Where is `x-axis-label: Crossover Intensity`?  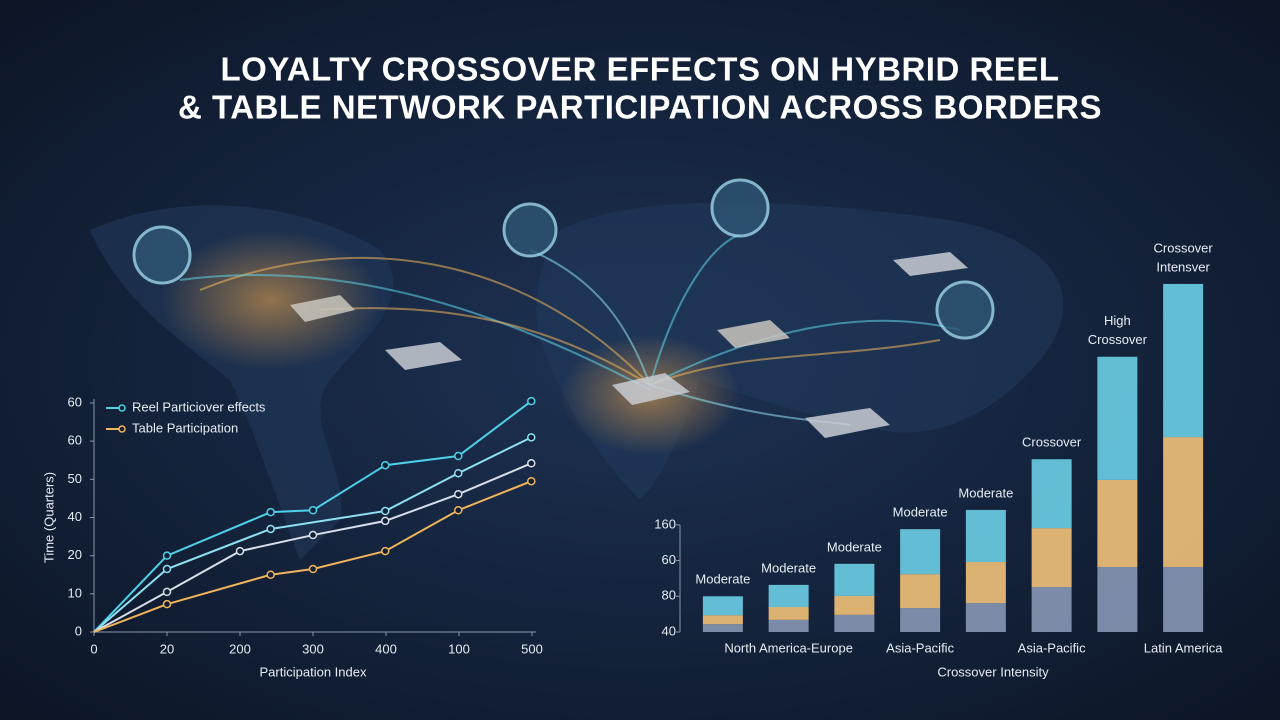 x-axis-label: Crossover Intensity is located at coordinates (993, 671).